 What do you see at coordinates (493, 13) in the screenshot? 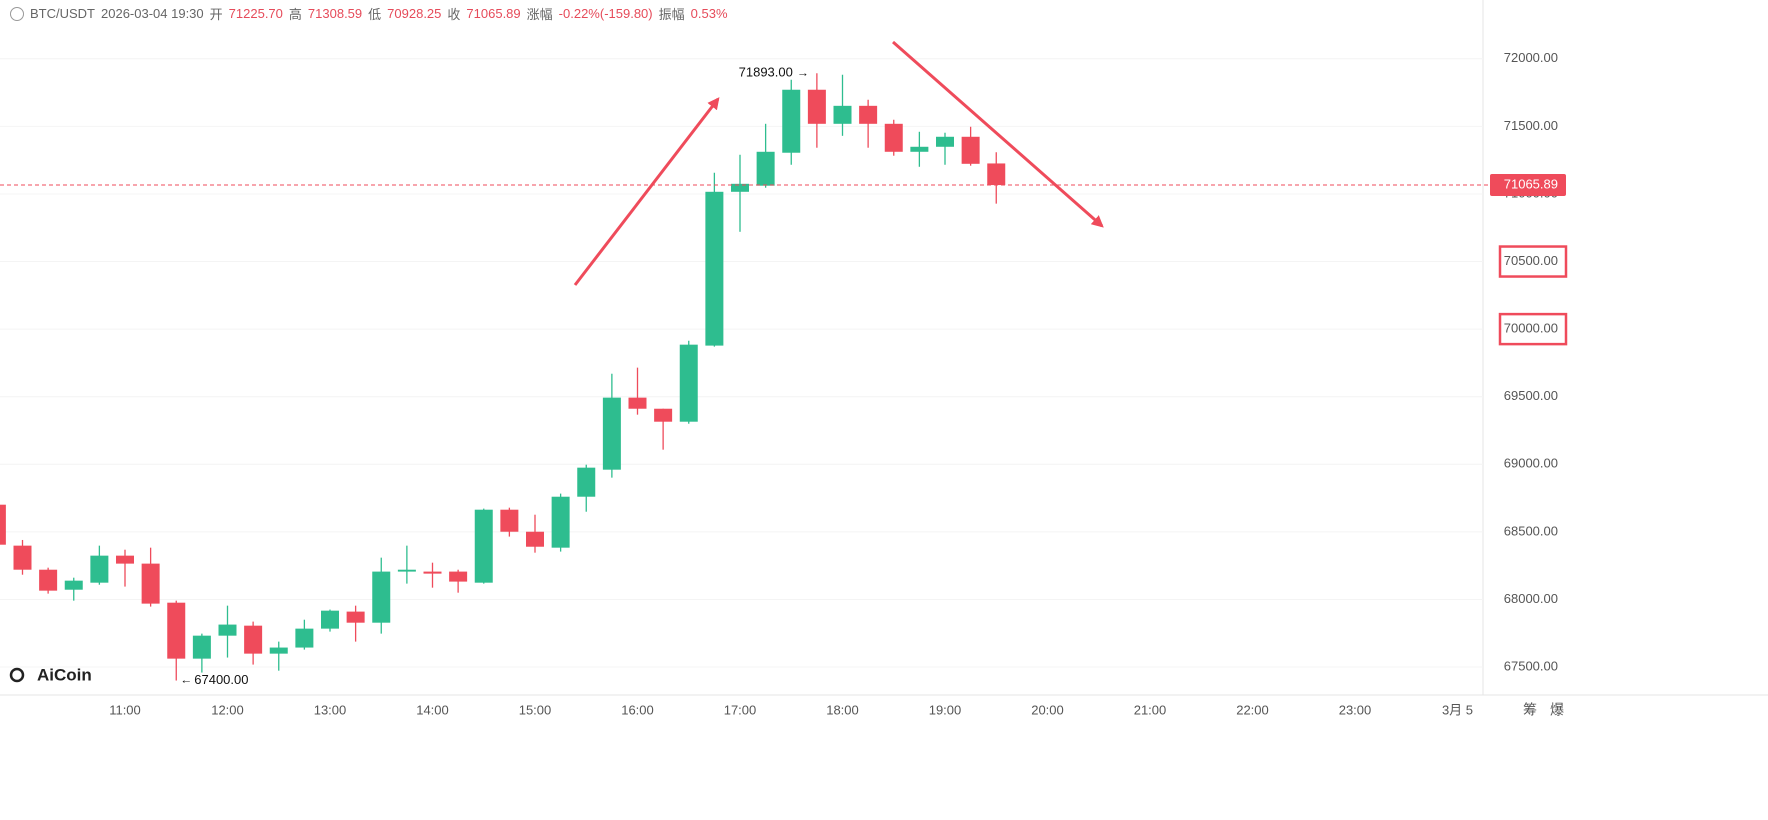
I see `header-value: 71065.89` at bounding box center [493, 13].